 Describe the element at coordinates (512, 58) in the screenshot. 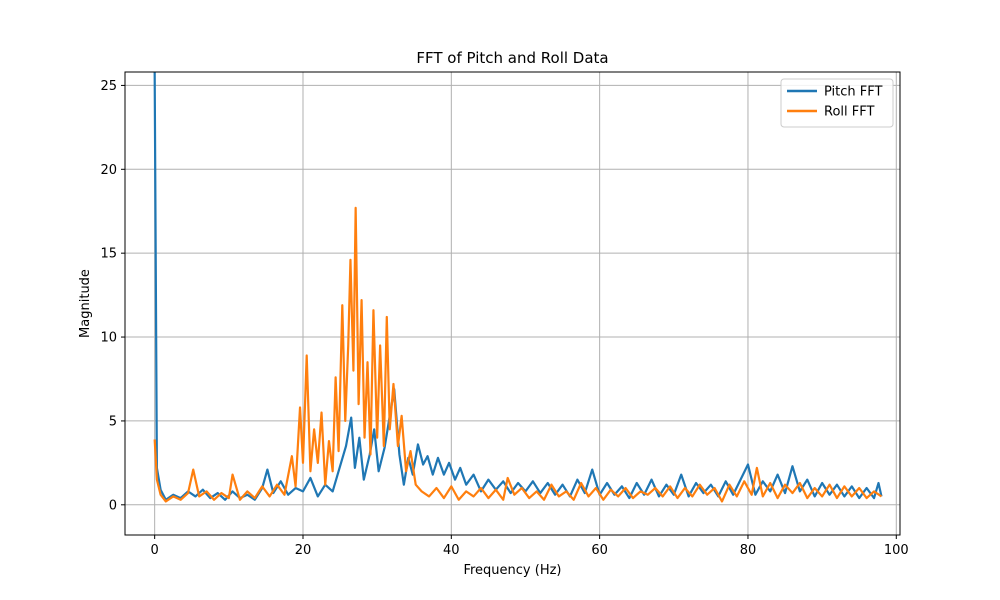

I see `chart-title: FFT of Pitch and Roll Data` at that location.